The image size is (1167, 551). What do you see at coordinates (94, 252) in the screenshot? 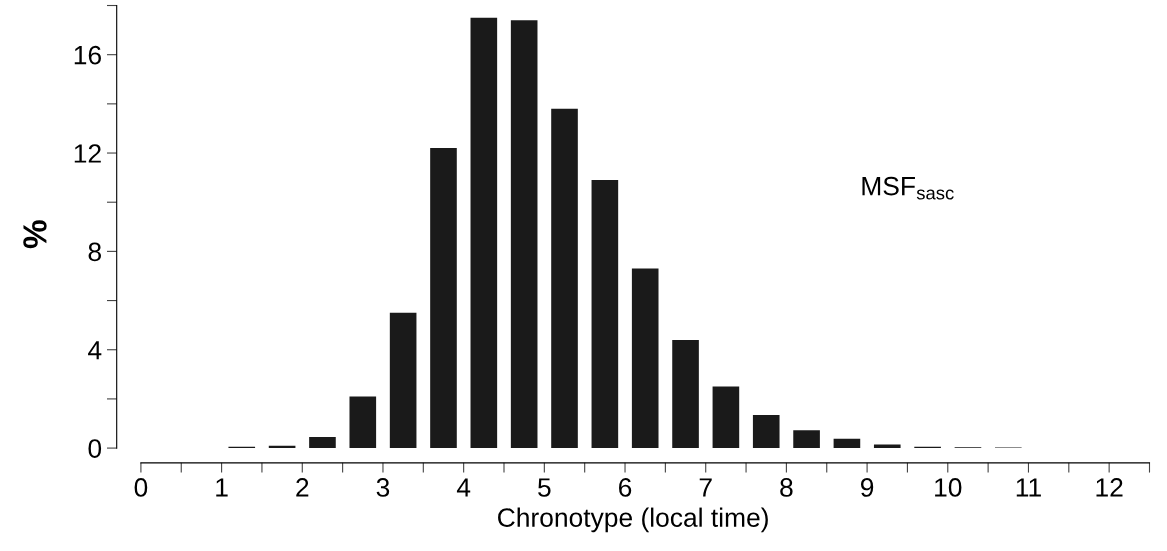
I see `y-tick-label: 8` at bounding box center [94, 252].